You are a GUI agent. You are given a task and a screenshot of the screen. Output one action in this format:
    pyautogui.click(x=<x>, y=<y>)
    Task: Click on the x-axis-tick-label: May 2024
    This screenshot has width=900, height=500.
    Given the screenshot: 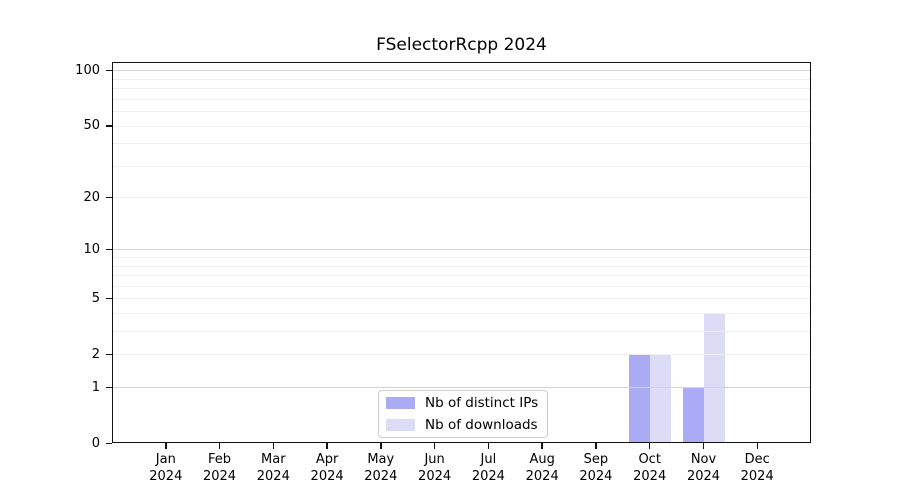 What is the action you would take?
    pyautogui.click(x=381, y=468)
    